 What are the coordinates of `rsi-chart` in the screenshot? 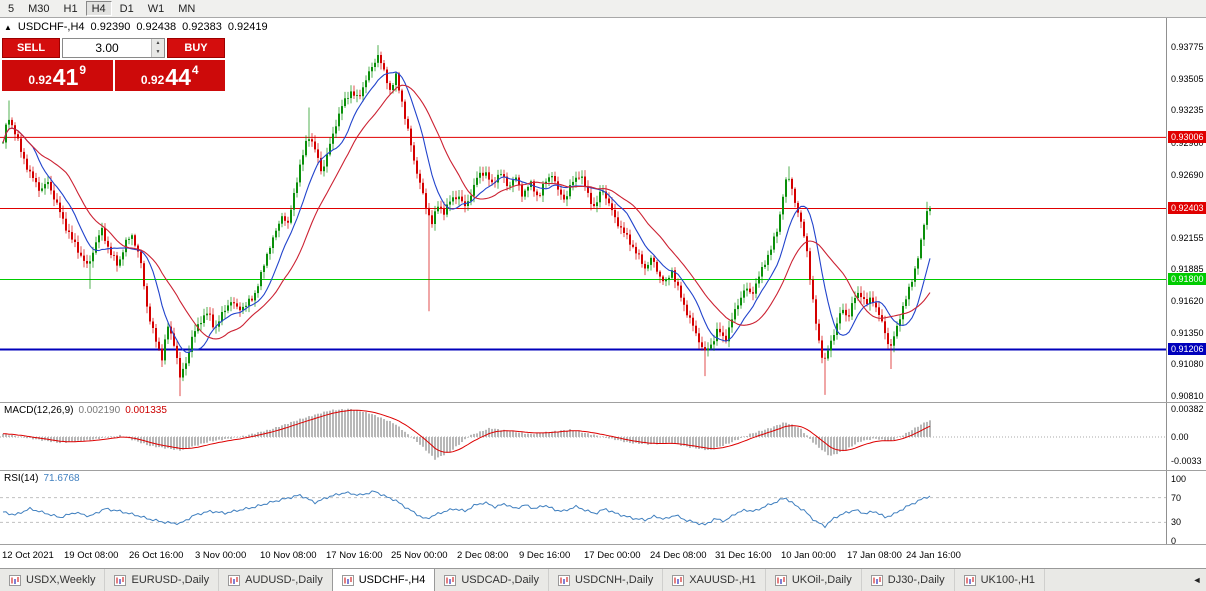 It's located at (583, 507).